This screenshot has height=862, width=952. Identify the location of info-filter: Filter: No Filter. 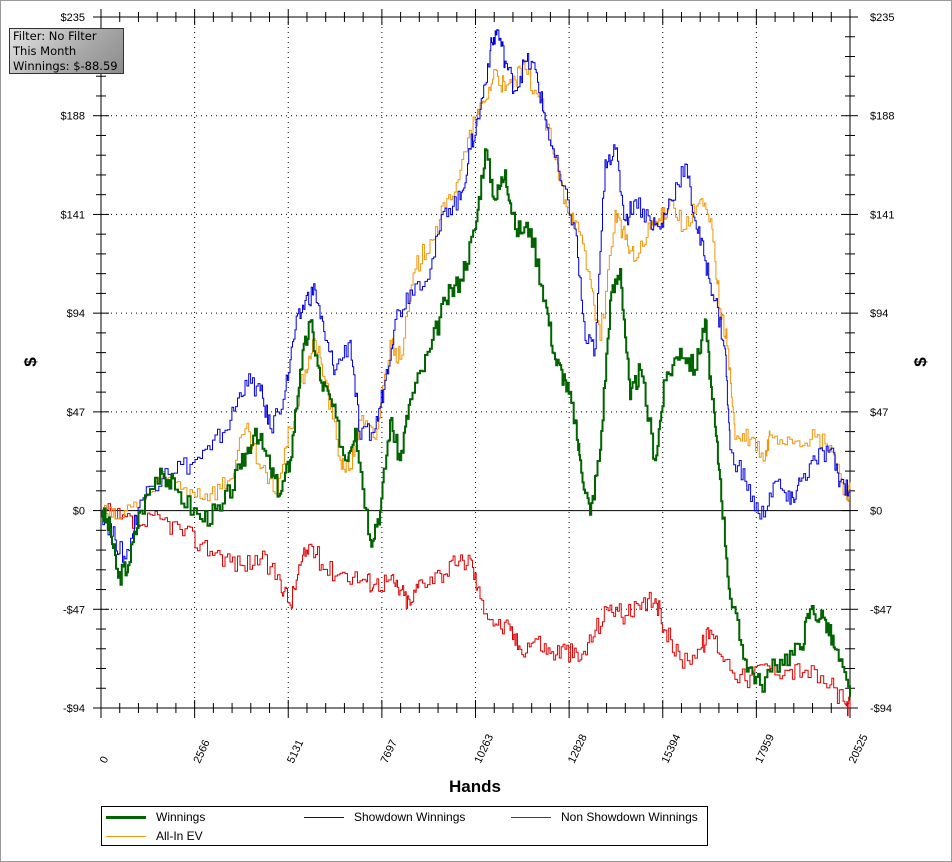
(55, 36).